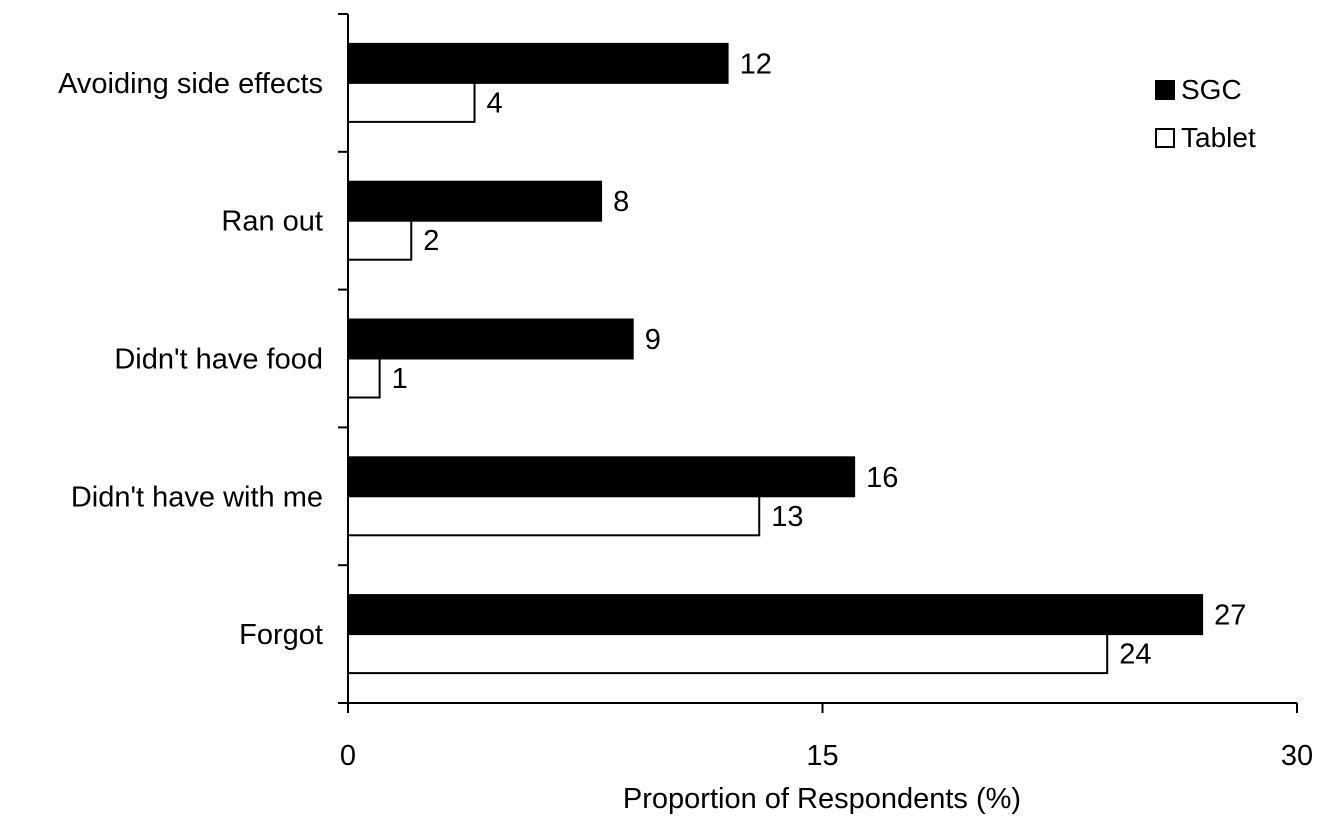  Describe the element at coordinates (1165, 90) in the screenshot. I see `legend-swatch-sgc` at that location.